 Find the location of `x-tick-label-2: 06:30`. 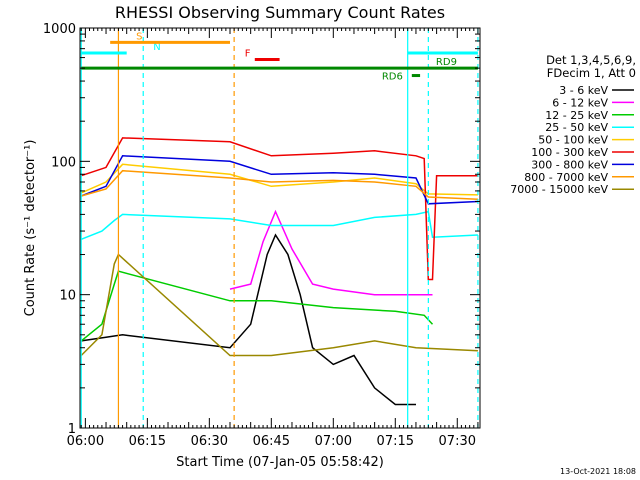

x-tick-label-2: 06:30 is located at coordinates (209, 441).